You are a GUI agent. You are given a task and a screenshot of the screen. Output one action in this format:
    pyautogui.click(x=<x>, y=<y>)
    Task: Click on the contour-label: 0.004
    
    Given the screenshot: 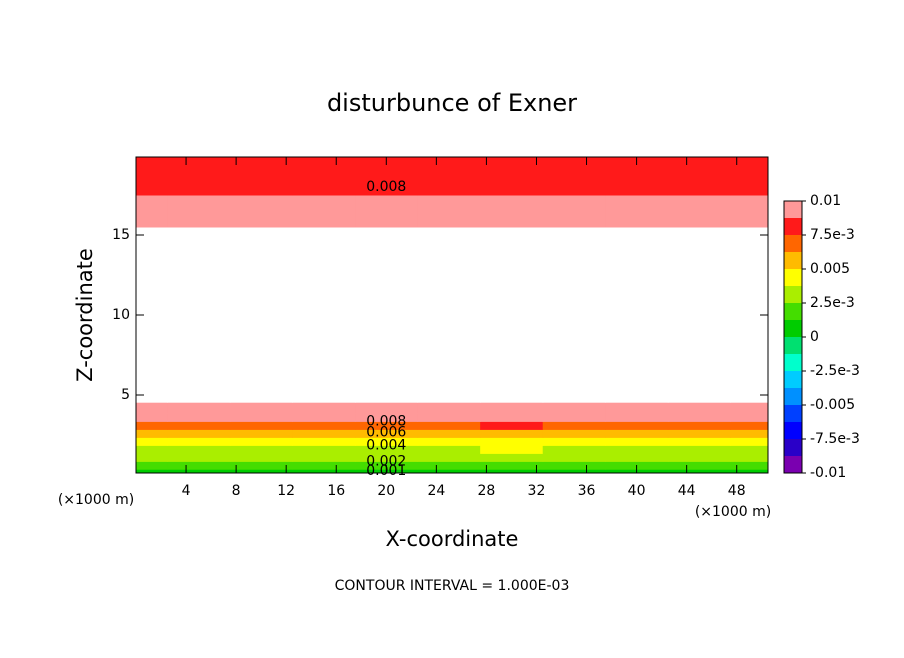 What is the action you would take?
    pyautogui.click(x=386, y=445)
    